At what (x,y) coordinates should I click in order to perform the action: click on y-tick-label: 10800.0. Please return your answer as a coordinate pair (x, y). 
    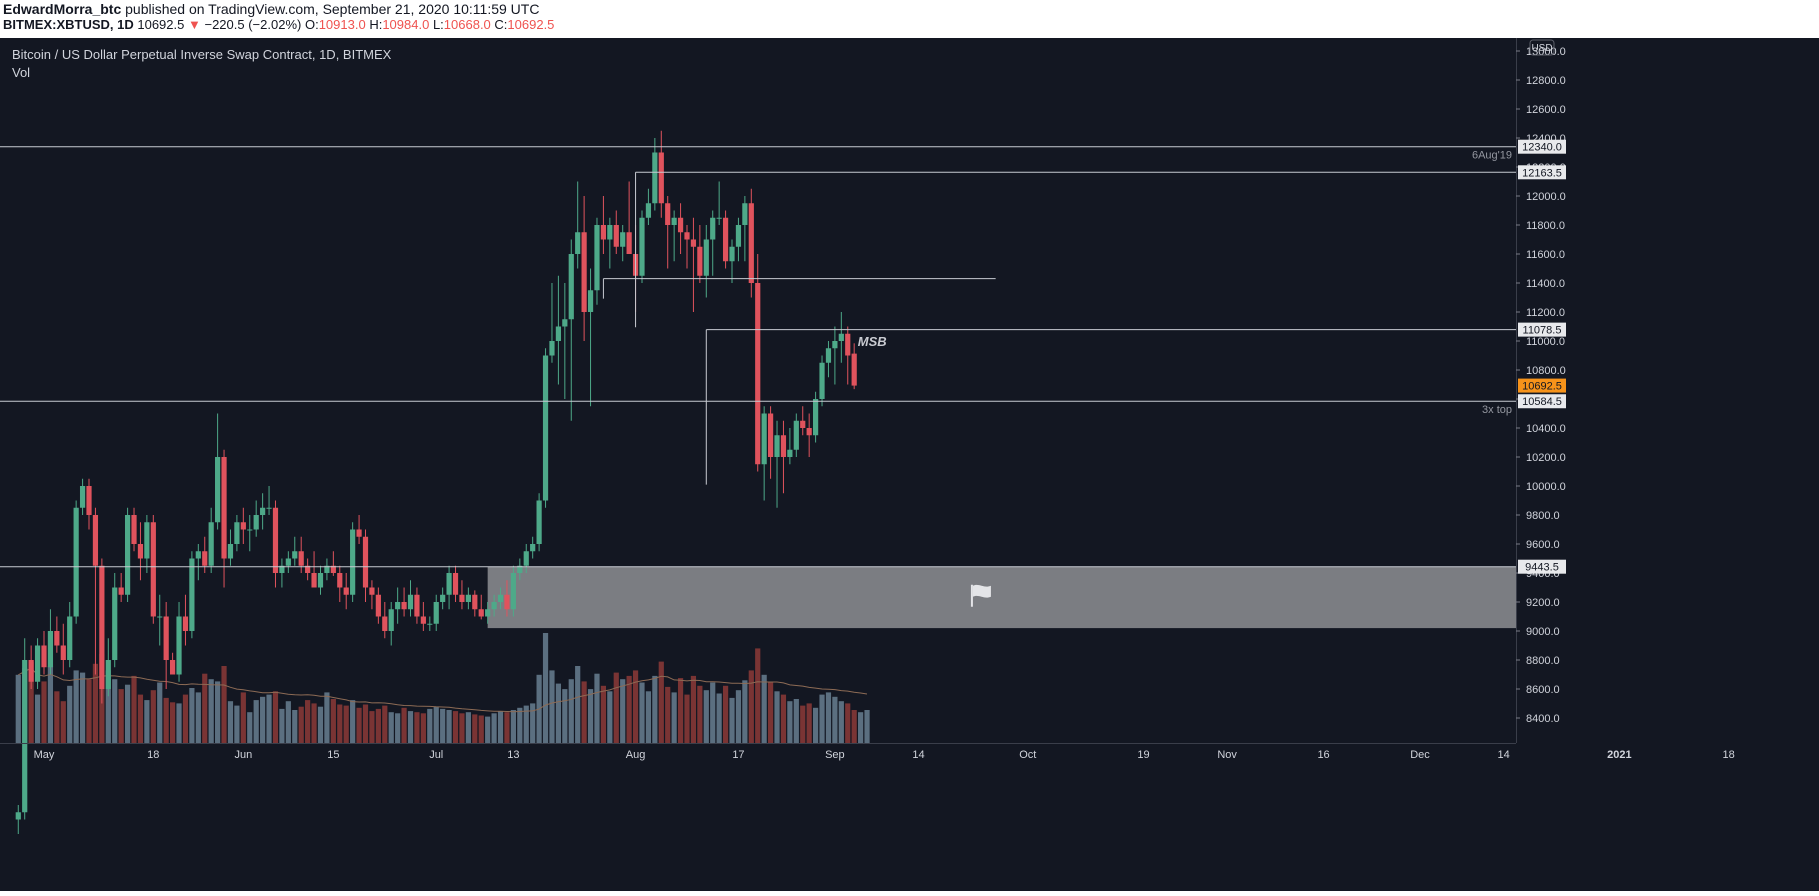
    Looking at the image, I should click on (1546, 371).